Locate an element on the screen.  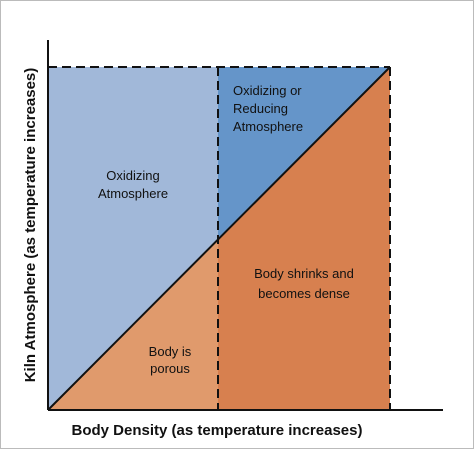
region-label: porous is located at coordinates (170, 368).